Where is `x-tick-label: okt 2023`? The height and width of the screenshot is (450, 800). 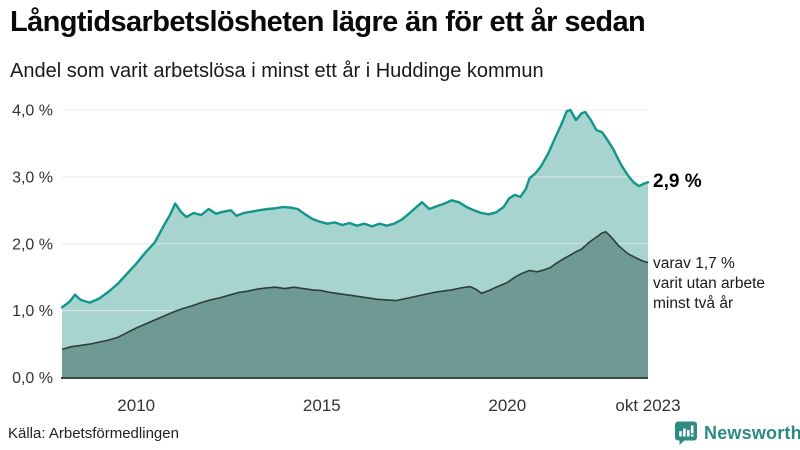 x-tick-label: okt 2023 is located at coordinates (647, 405).